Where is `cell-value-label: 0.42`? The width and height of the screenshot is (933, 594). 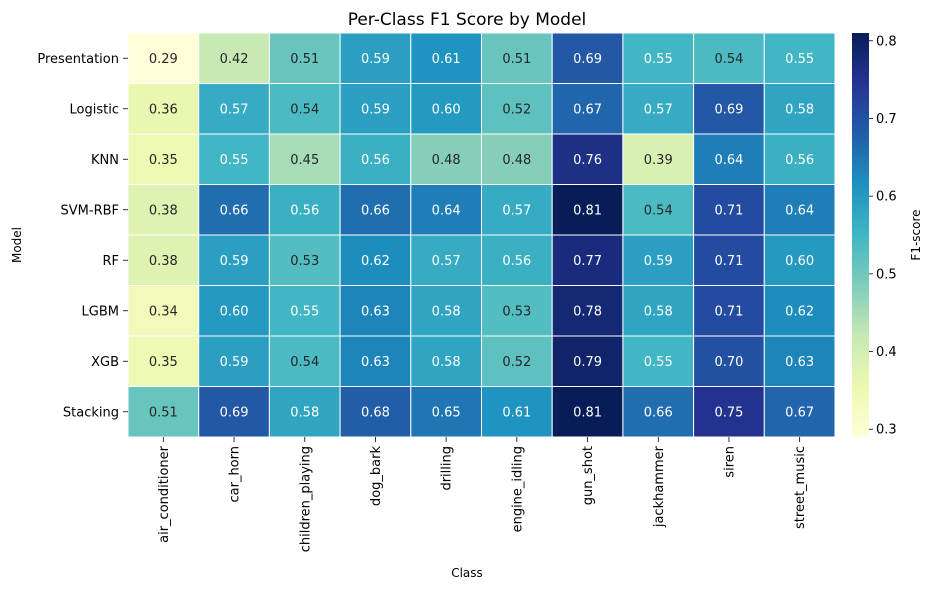
cell-value-label: 0.42 is located at coordinates (234, 59).